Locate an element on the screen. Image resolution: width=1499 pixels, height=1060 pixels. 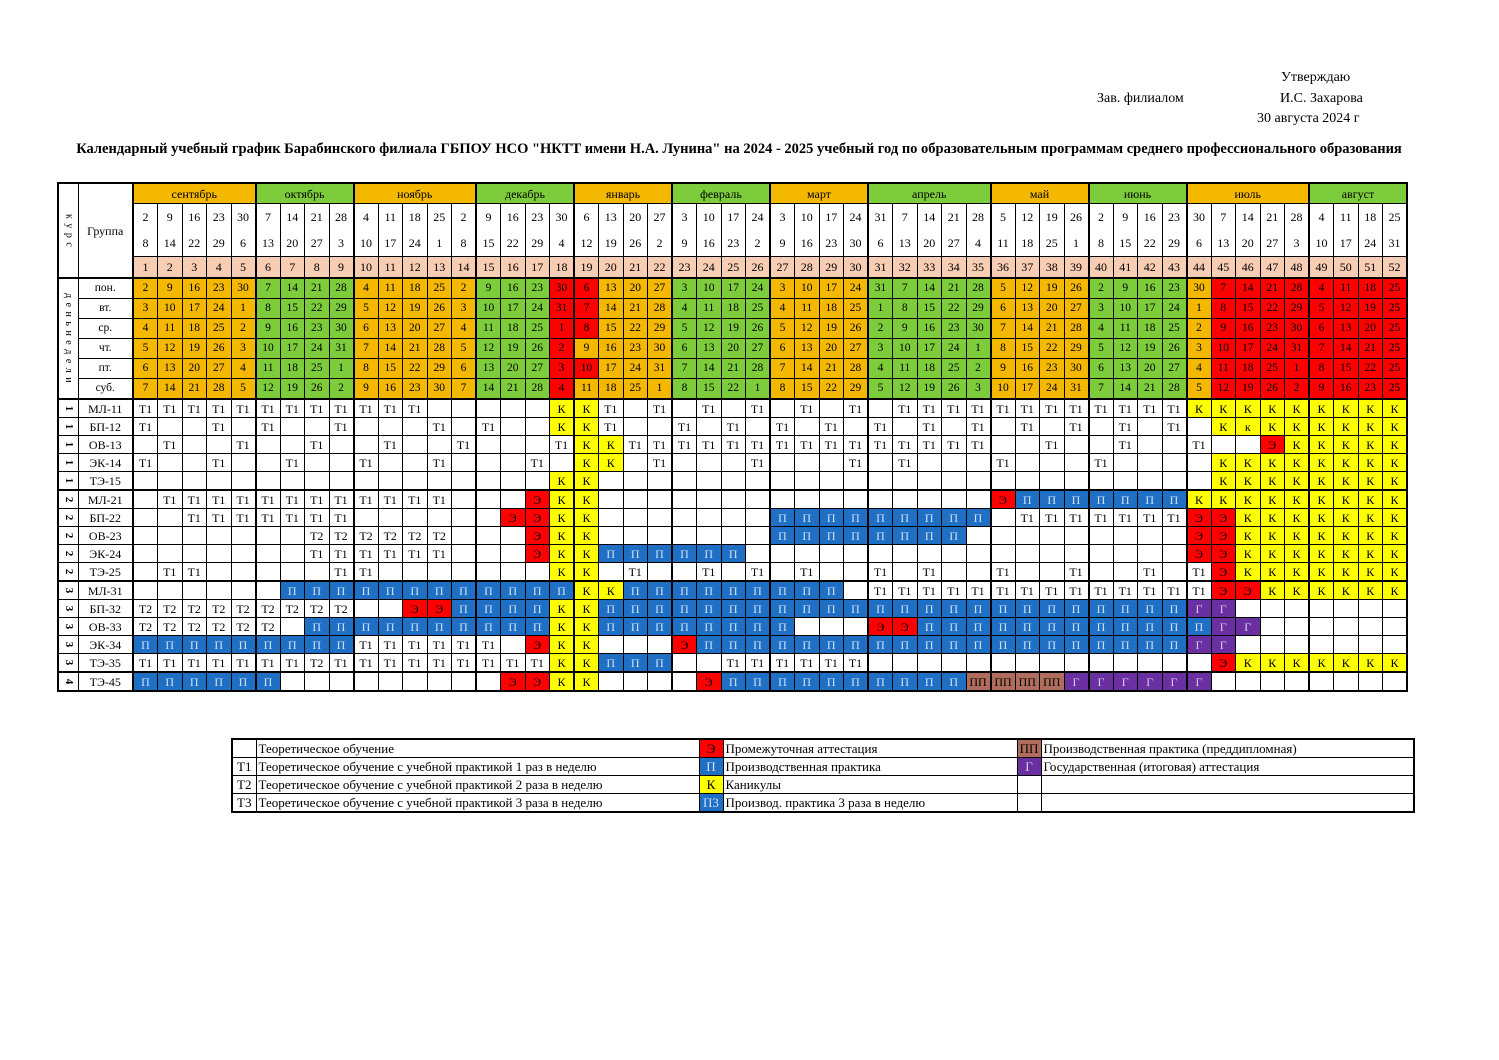
day-cell: 18 is located at coordinates (415, 288).